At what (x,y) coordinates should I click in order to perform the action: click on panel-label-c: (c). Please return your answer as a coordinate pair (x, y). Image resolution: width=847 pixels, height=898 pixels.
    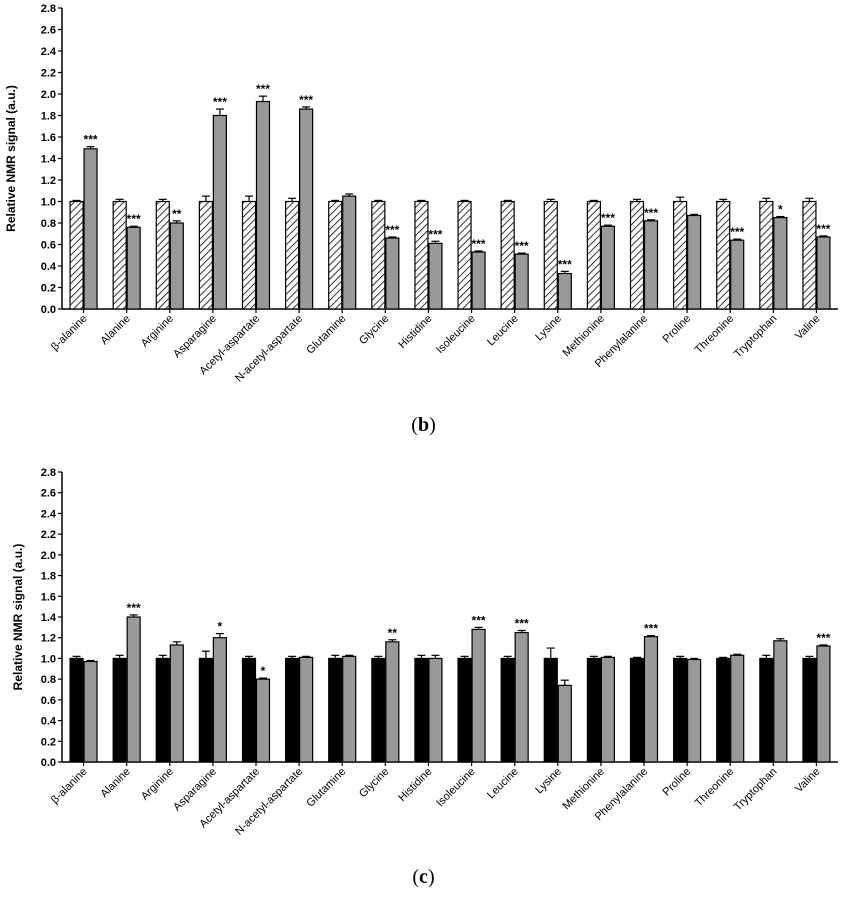
    Looking at the image, I should click on (423, 877).